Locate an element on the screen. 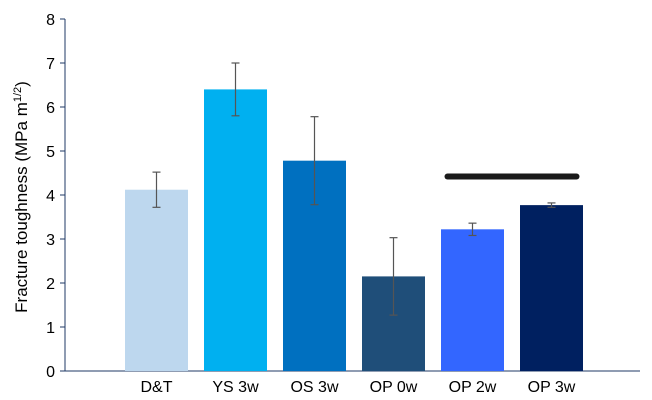  y-tick-label: 7 is located at coordinates (50, 64).